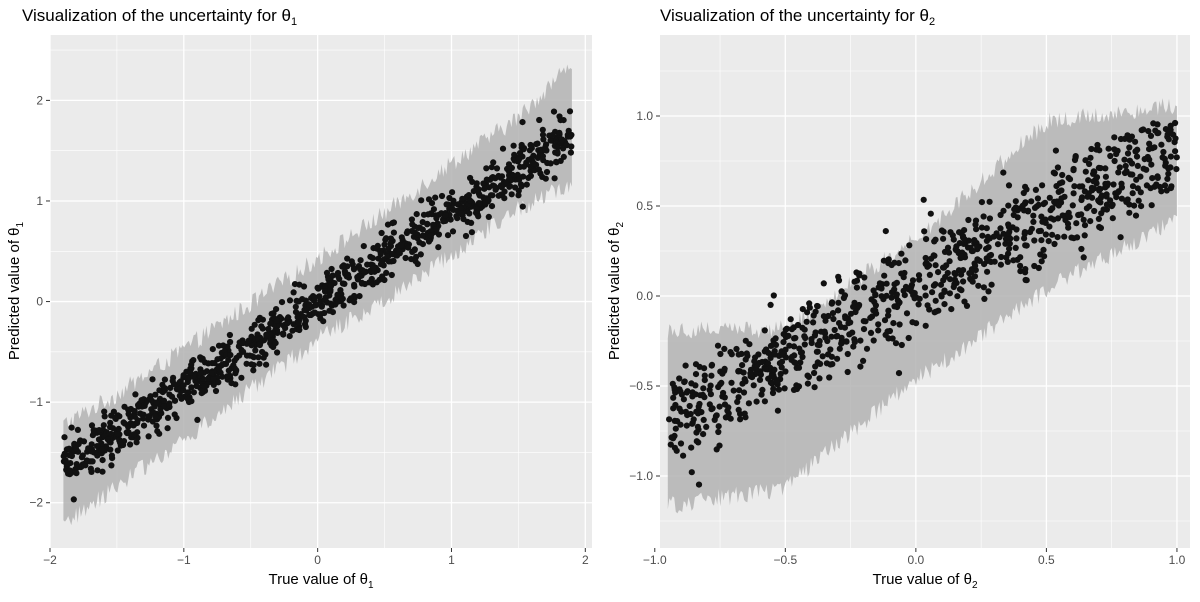 This screenshot has width=1200, height=602. Describe the element at coordinates (797, 17) in the screenshot. I see `panel-title: Visualization of the uncertainty for θ2` at that location.